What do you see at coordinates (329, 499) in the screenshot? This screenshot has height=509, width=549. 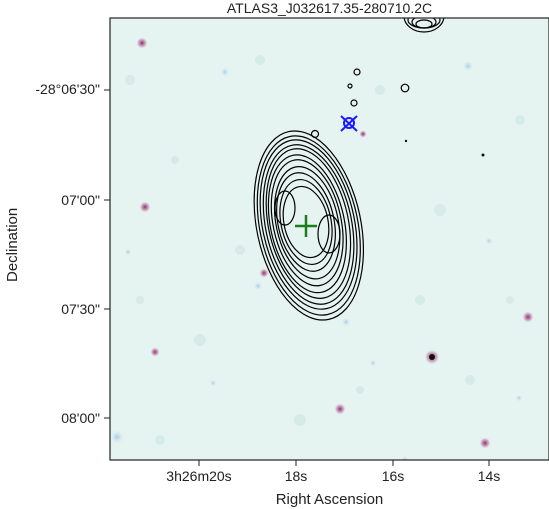 I see `x-axis-label: Right Ascension` at bounding box center [329, 499].